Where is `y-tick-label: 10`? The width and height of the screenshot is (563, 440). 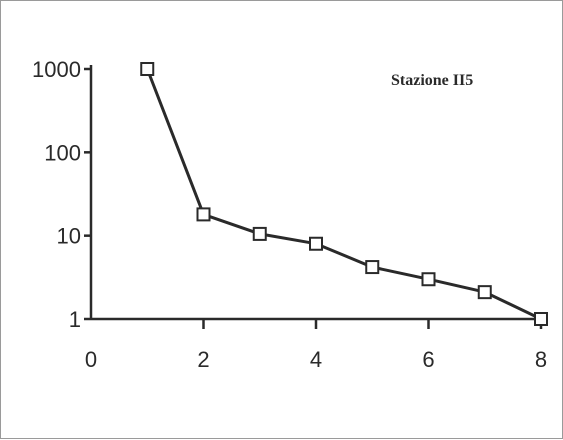
y-tick-label: 10 is located at coordinates (69, 236).